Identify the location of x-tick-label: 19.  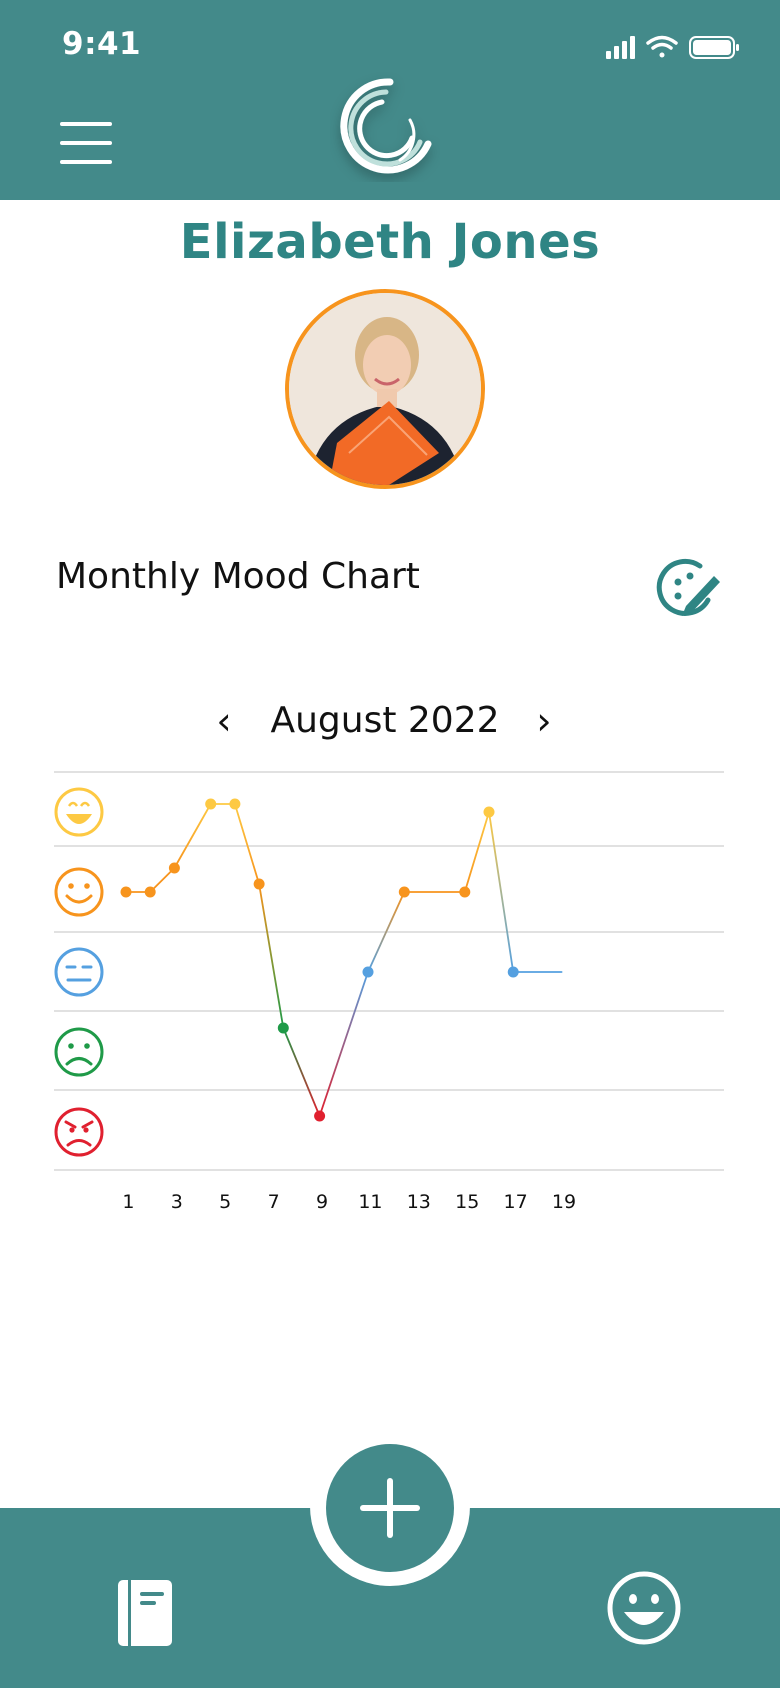
(564, 1202).